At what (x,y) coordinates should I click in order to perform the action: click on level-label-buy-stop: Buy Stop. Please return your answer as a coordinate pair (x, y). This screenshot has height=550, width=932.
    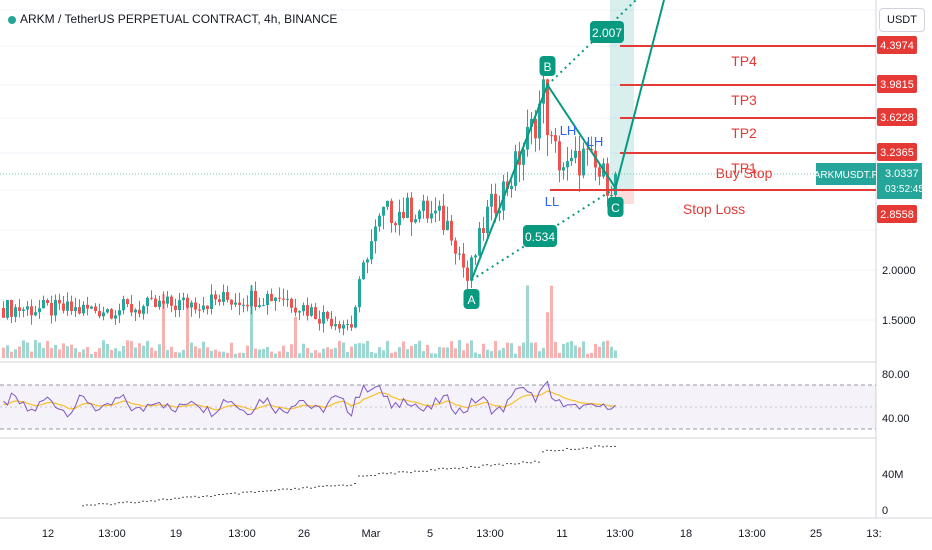
    Looking at the image, I should click on (744, 173).